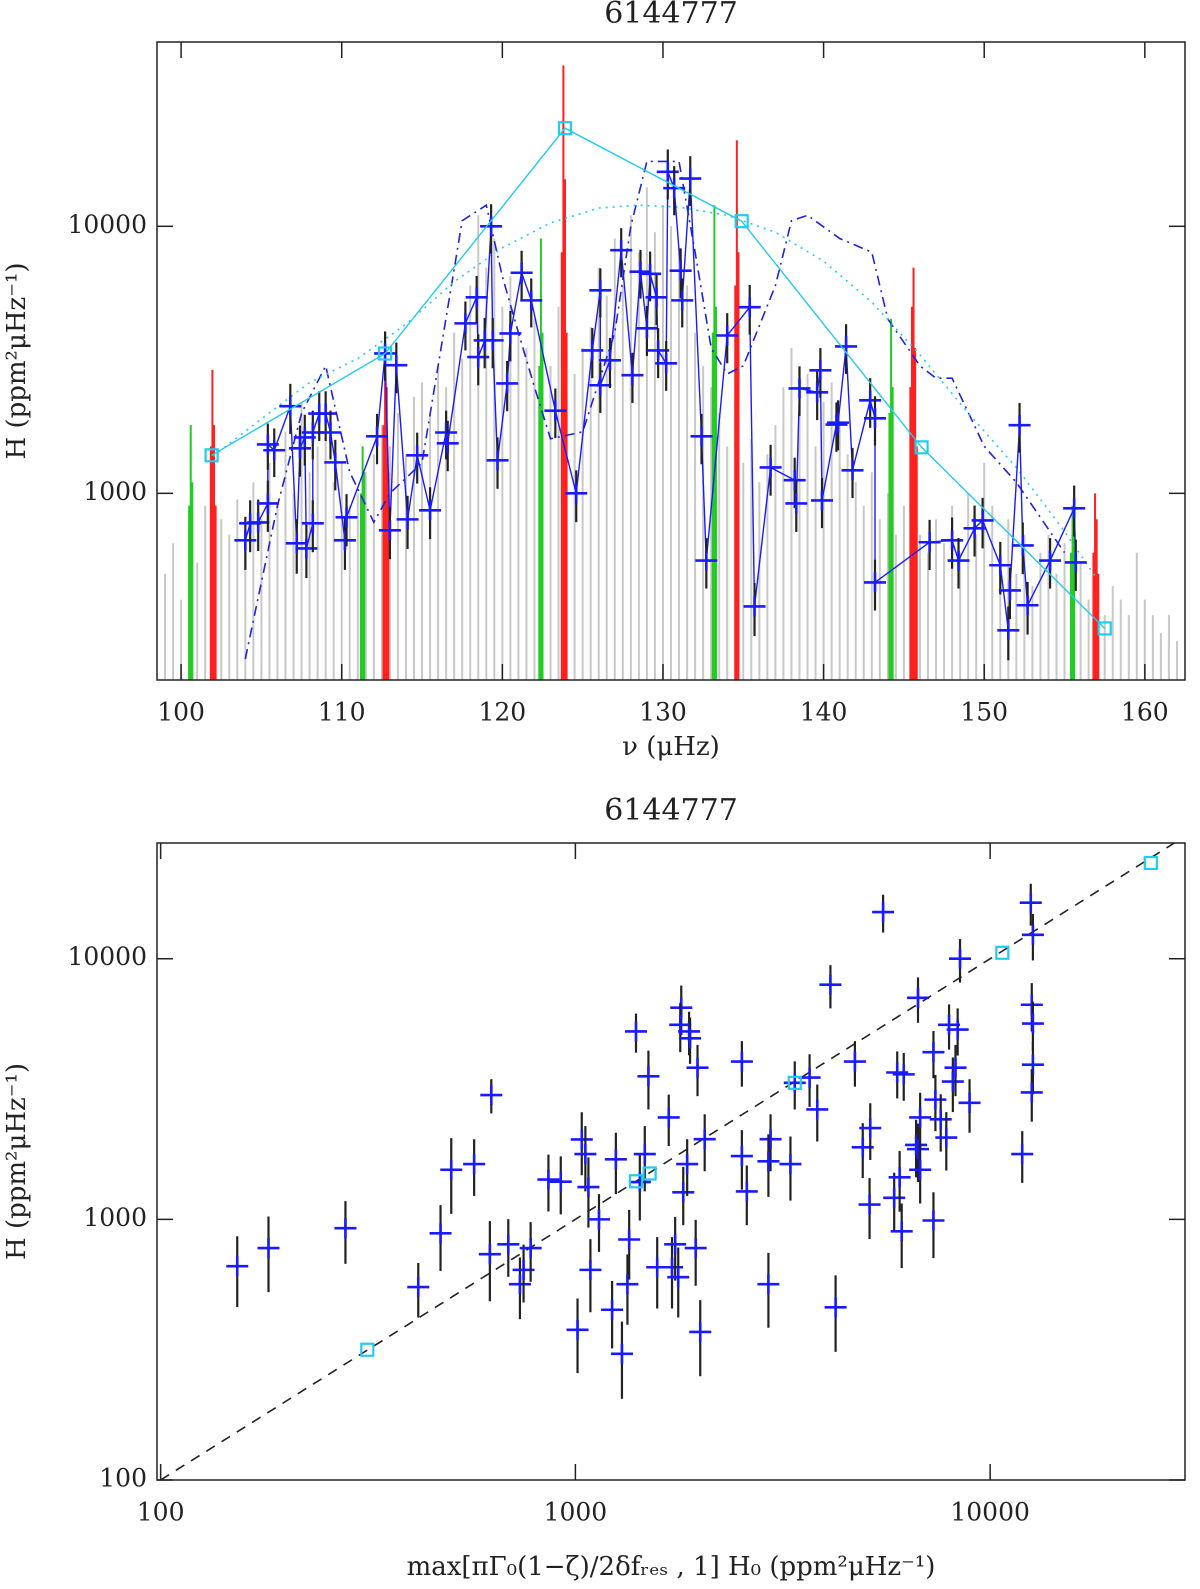 The image size is (1200, 1589). Describe the element at coordinates (671, 810) in the screenshot. I see `chart-title: 6144777` at that location.